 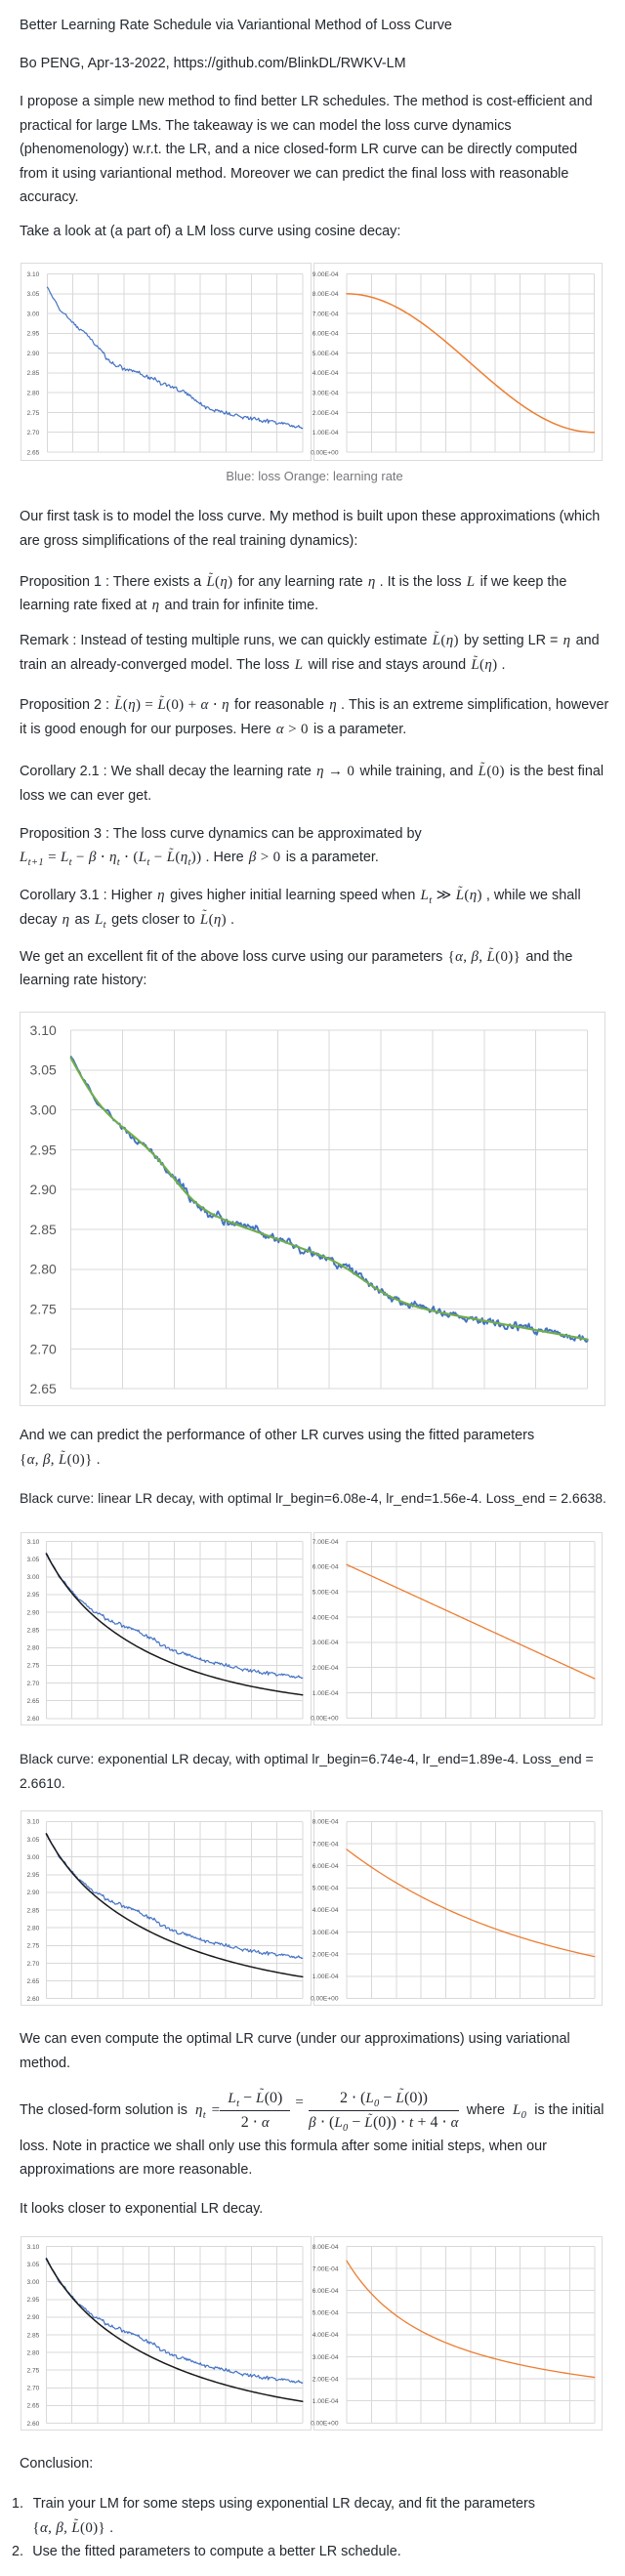 I want to click on svg-text: 9.00E-04, so click(x=325, y=274).